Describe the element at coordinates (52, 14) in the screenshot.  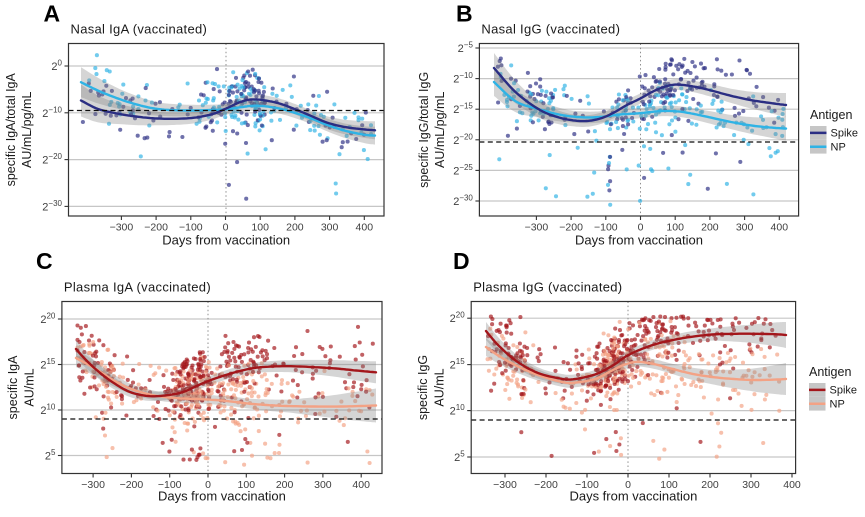
I see `svg-text: A` at that location.